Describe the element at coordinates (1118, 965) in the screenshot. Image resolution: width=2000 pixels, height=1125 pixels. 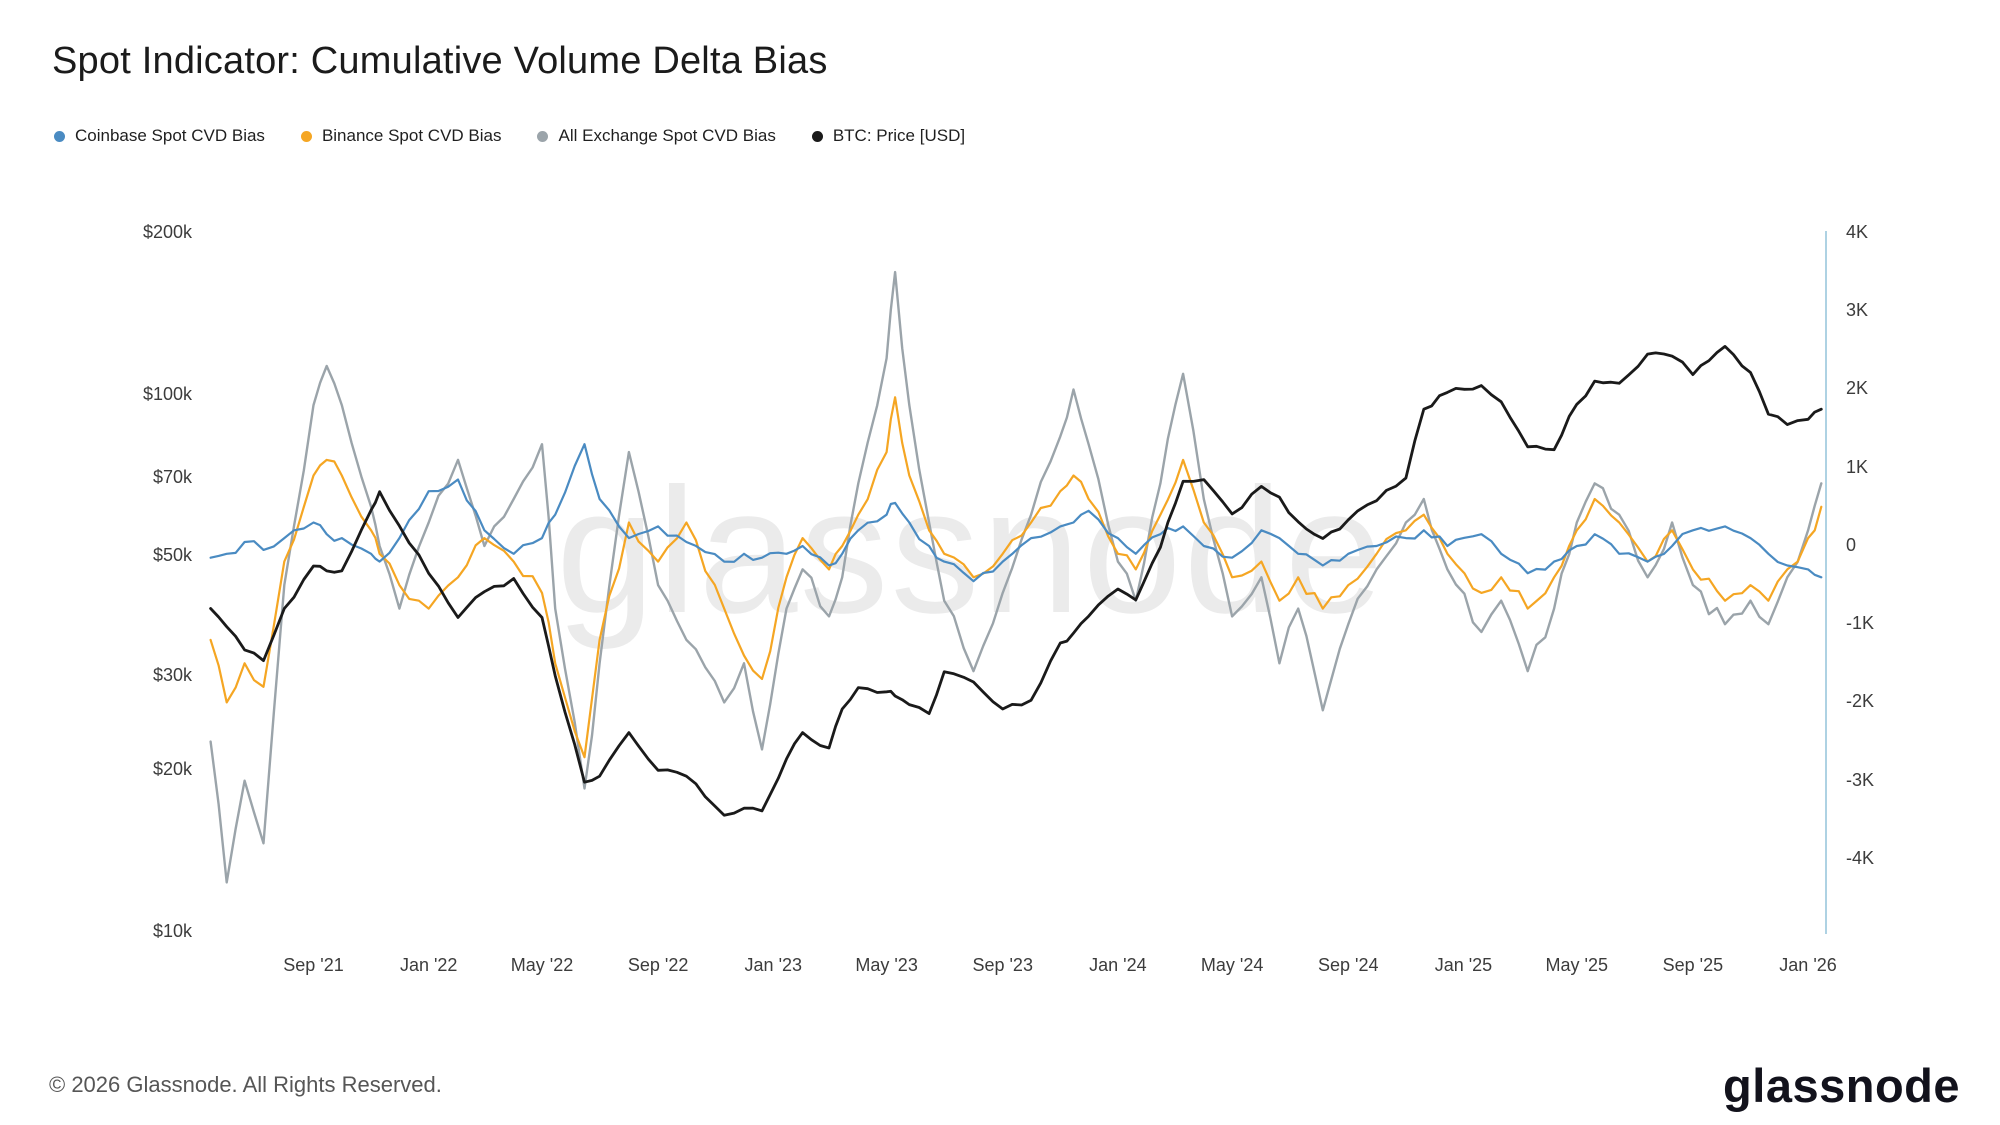
I see `x-axis-tick: Jan '24` at that location.